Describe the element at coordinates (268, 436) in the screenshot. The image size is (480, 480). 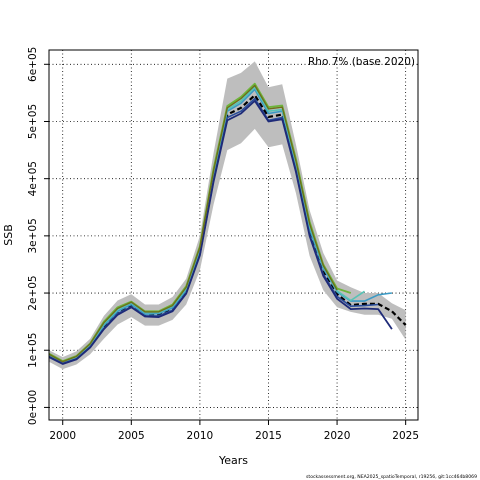
I see `x-tick-label-2015: 2015` at that location.